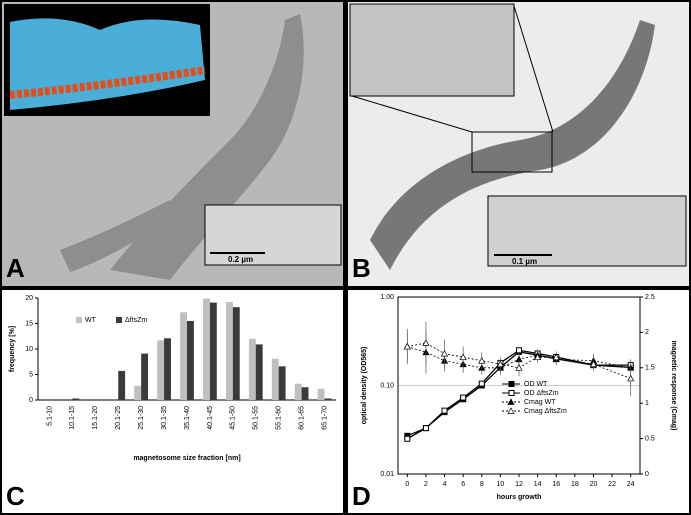 The width and height of the screenshot is (691, 515). What do you see at coordinates (118, 418) in the screenshot?
I see `x-tick-label: 20.1-25` at bounding box center [118, 418].